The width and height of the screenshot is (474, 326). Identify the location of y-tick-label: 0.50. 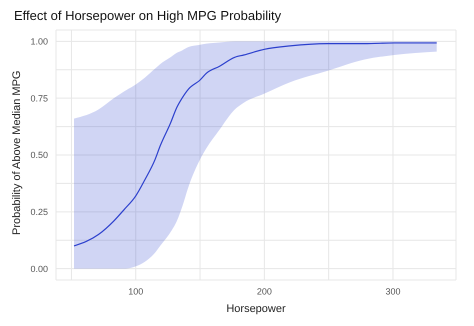
(39, 155).